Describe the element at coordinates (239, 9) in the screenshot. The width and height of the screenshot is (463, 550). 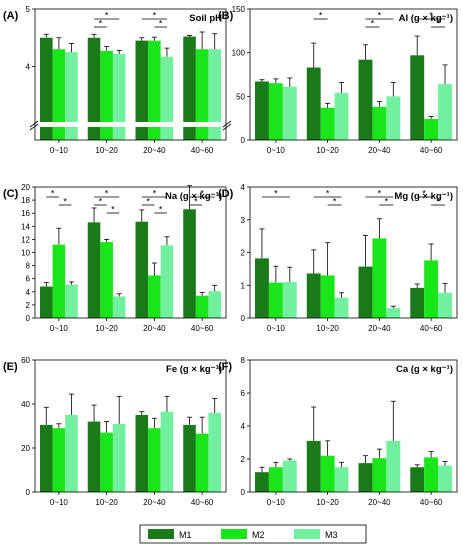
I see `y-tick-label: 150` at that location.